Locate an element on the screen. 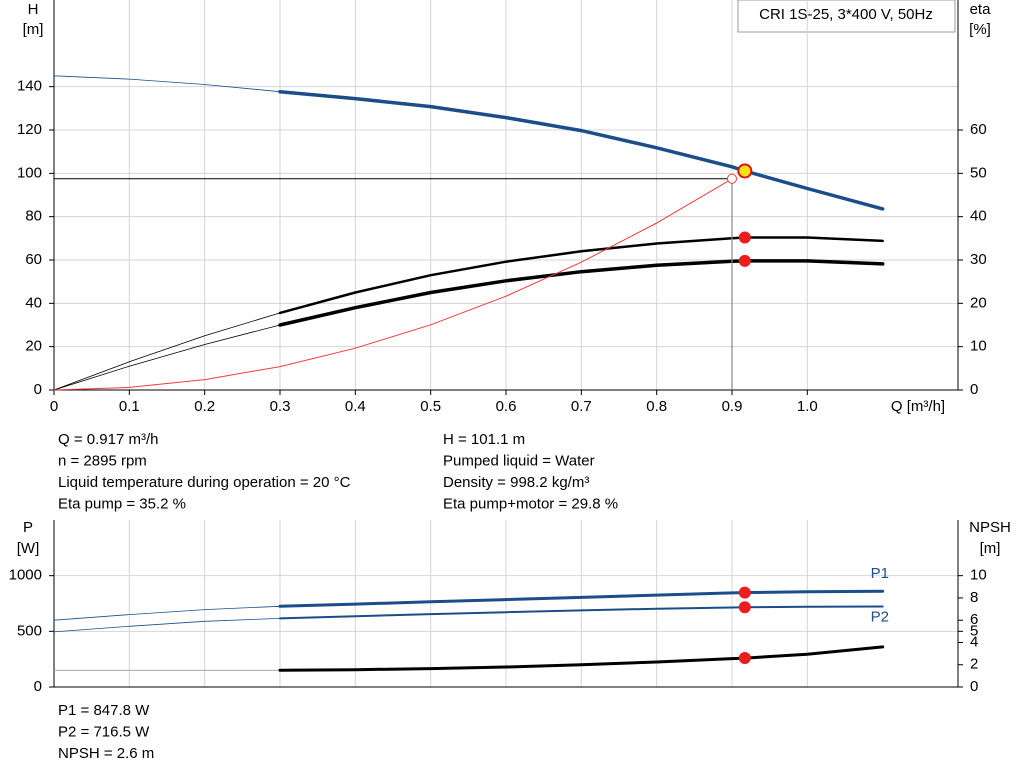  readout: Density = 998.2 kg/m³ is located at coordinates (516, 482).